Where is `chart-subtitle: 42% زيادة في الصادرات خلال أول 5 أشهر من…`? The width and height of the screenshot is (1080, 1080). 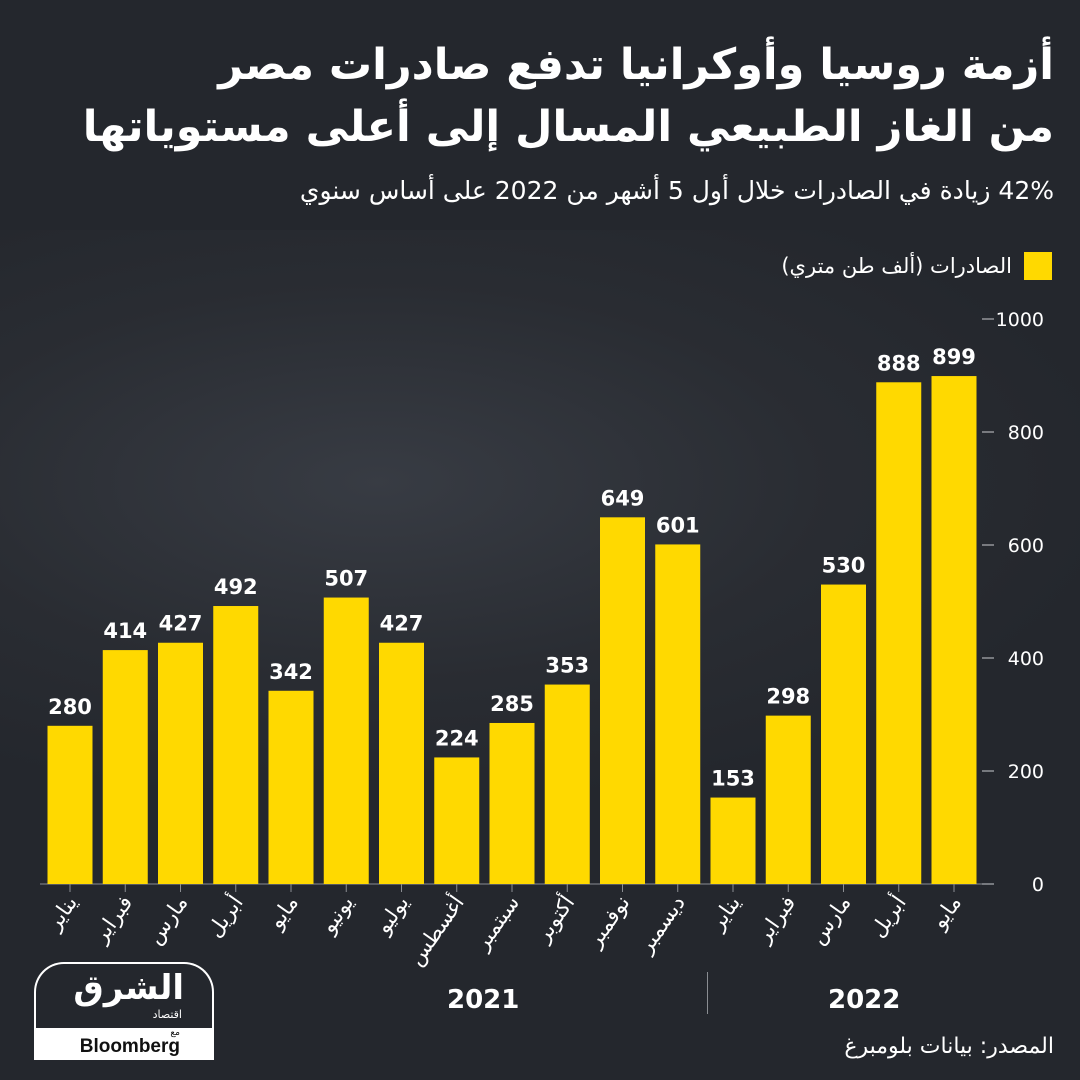
chart-subtitle: 42% زيادة في الصادرات خلال أول 5 أشهر من… is located at coordinates (676, 190).